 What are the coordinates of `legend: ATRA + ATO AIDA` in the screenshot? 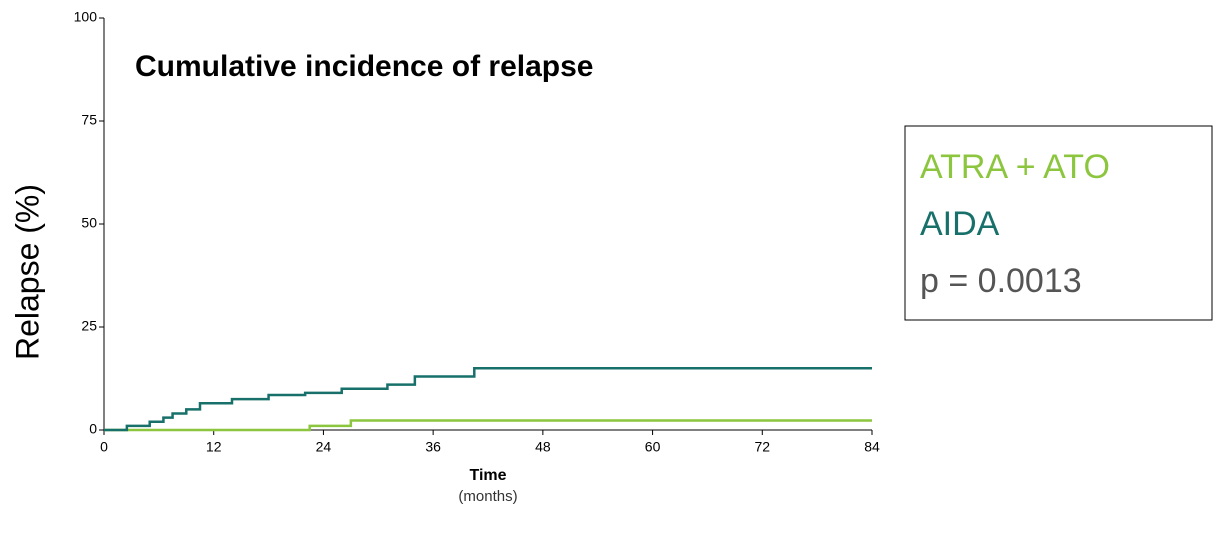 It's located at (1015, 195).